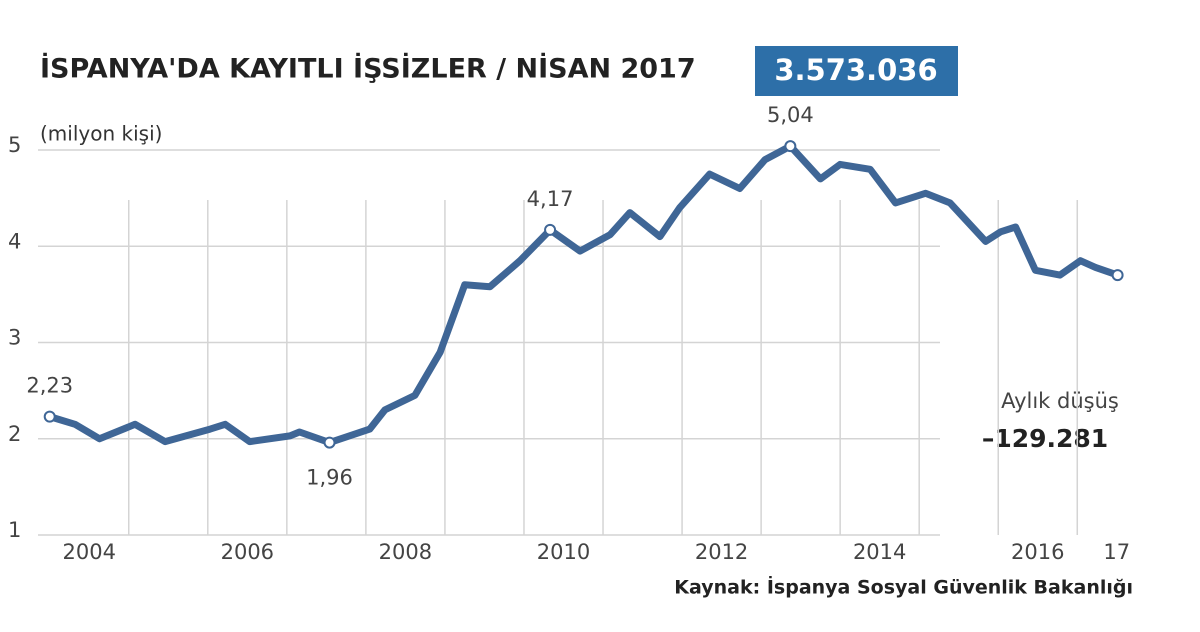  Describe the element at coordinates (89, 552) in the screenshot. I see `x-tick-label: 2004` at that location.